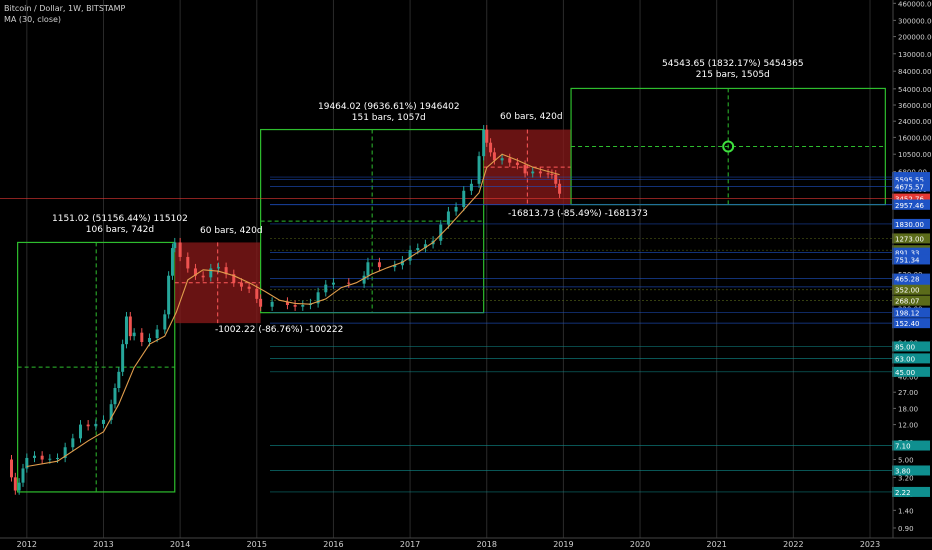  I want to click on x-tick-label: 2021, so click(717, 544).